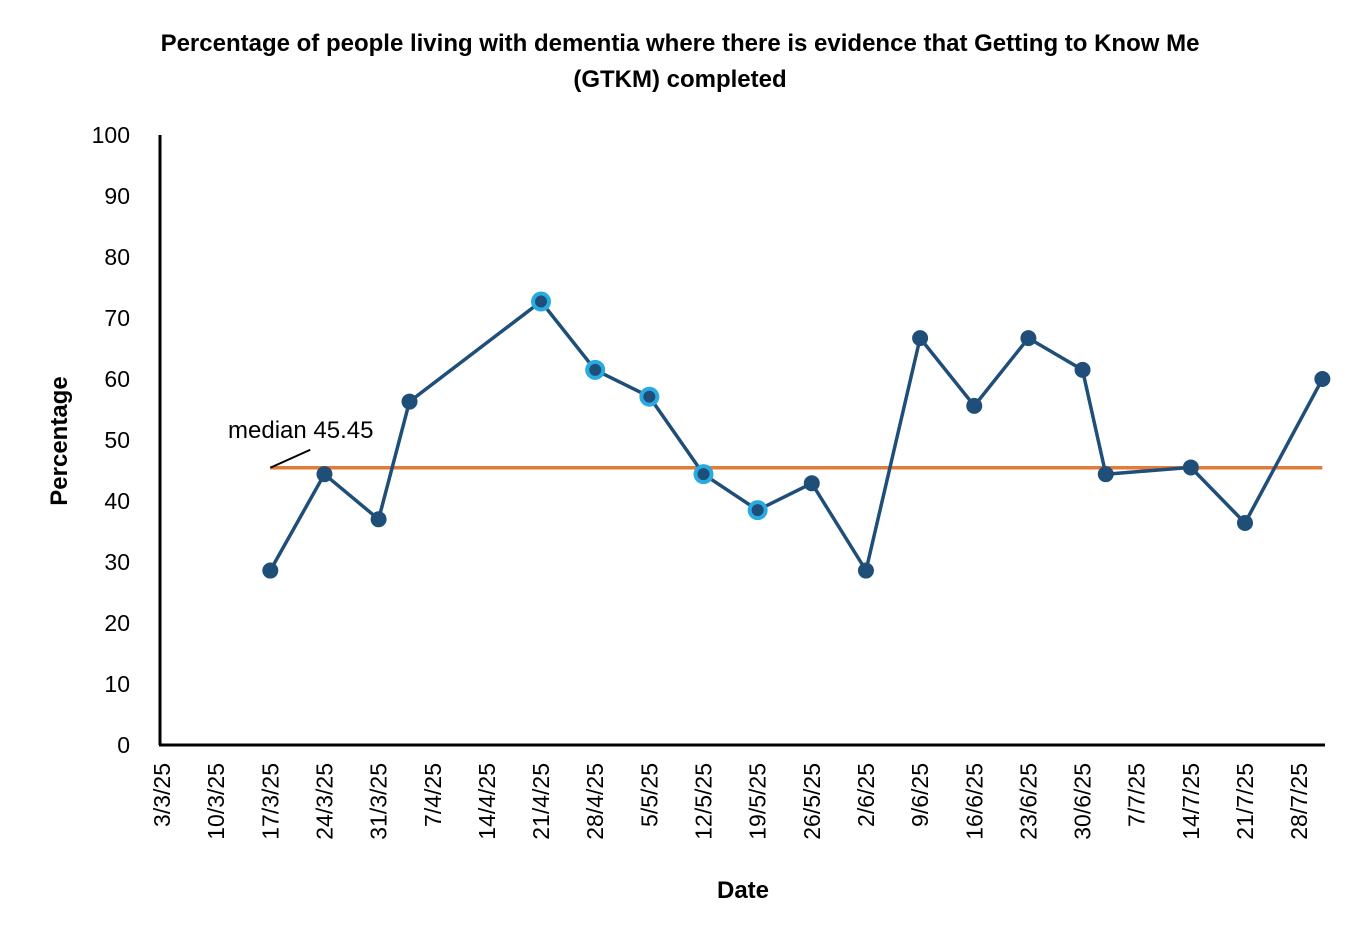  Describe the element at coordinates (433, 795) in the screenshot. I see `x-tick-label: 7/4/25` at that location.